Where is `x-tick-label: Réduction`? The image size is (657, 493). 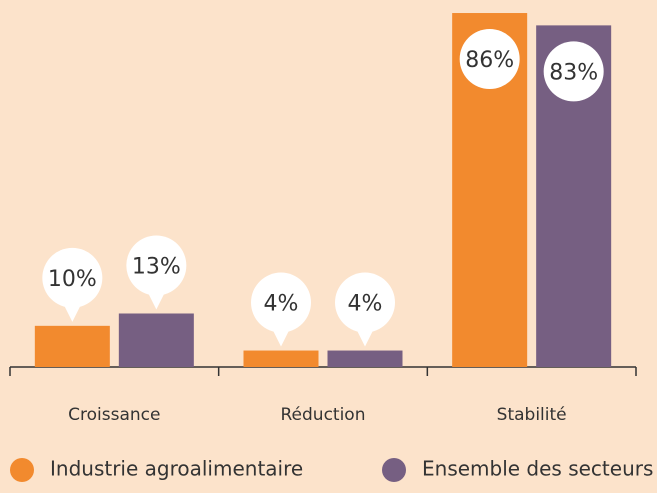
x-tick-label: Réduction is located at coordinates (323, 415).